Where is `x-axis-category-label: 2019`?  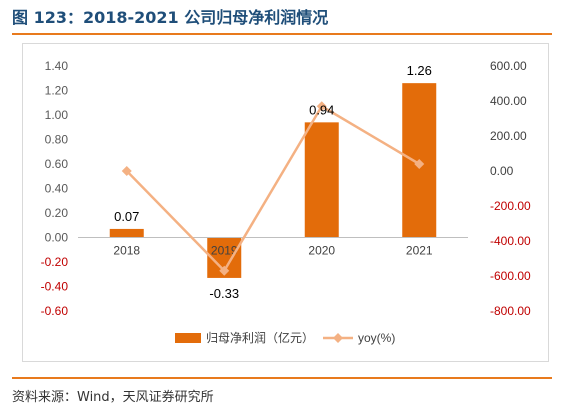 x-axis-category-label: 2019 is located at coordinates (224, 251).